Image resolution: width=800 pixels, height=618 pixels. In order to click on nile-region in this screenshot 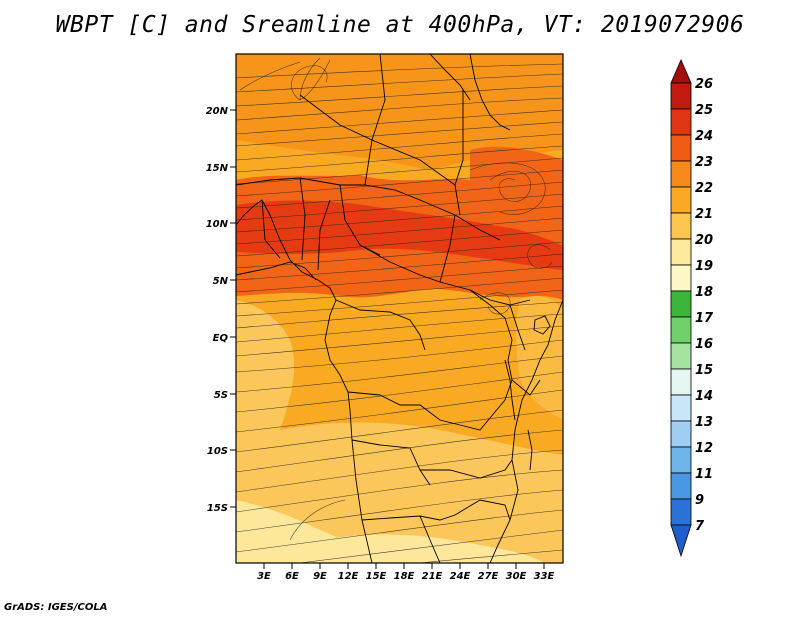, I will do `click(450, 77)`.